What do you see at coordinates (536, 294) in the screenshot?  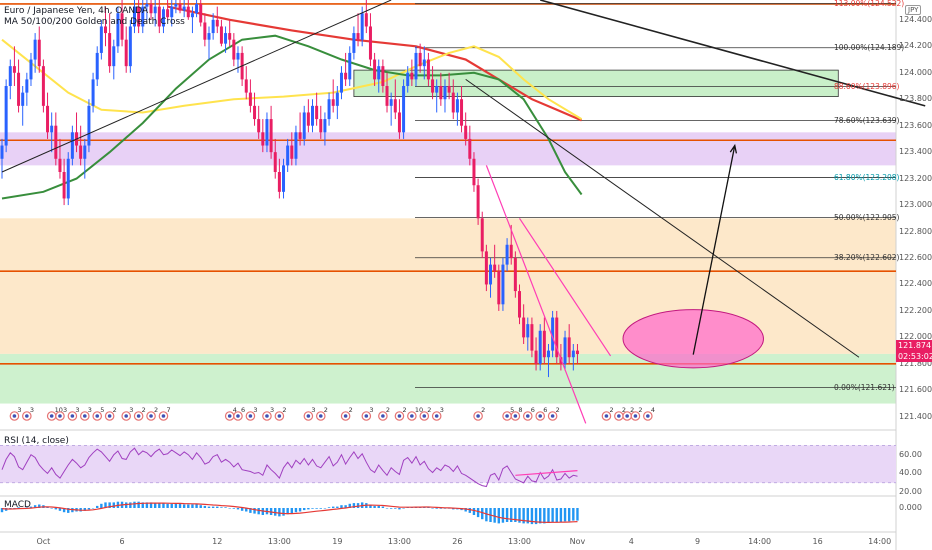 I see `channel-line` at bounding box center [536, 294].